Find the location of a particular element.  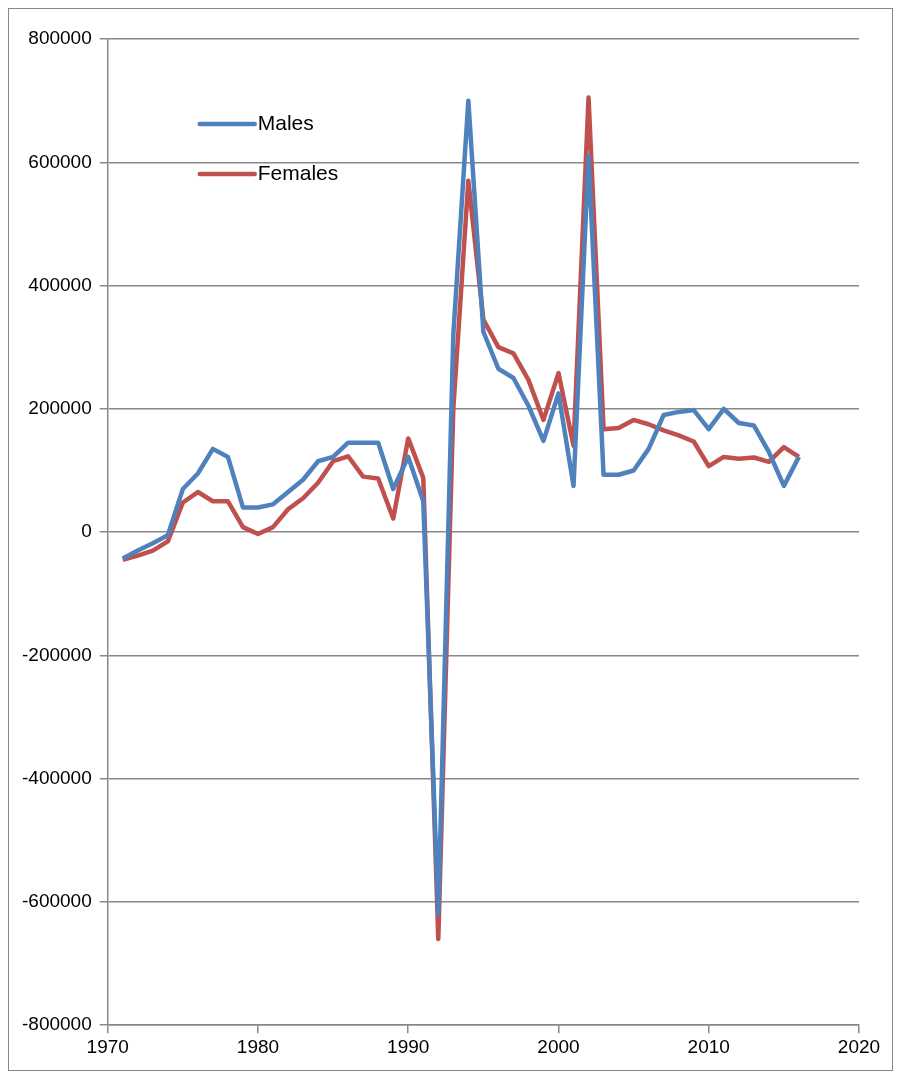

legend-label: Males is located at coordinates (285, 122).